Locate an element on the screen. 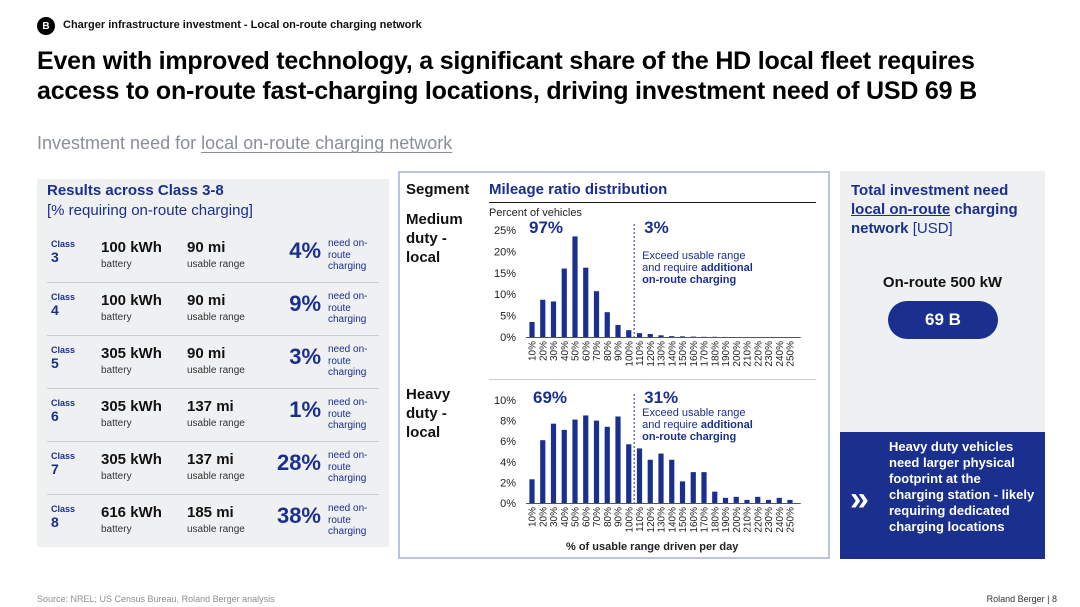  onroute-share: 4% is located at coordinates (305, 250).